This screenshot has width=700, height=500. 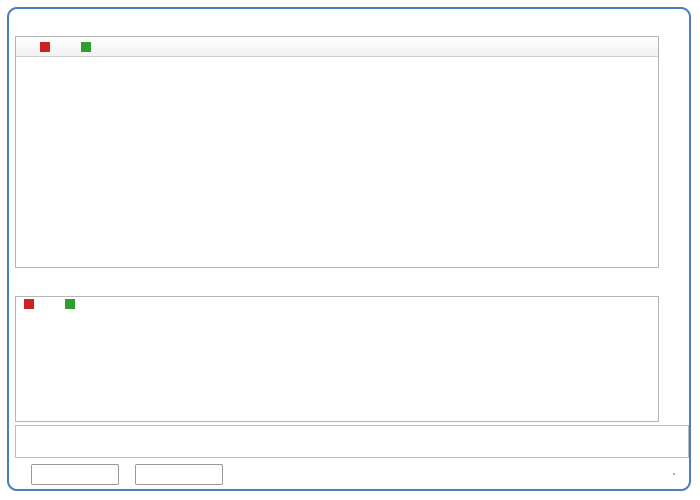 I want to click on footer-controls, so click(x=349, y=474).